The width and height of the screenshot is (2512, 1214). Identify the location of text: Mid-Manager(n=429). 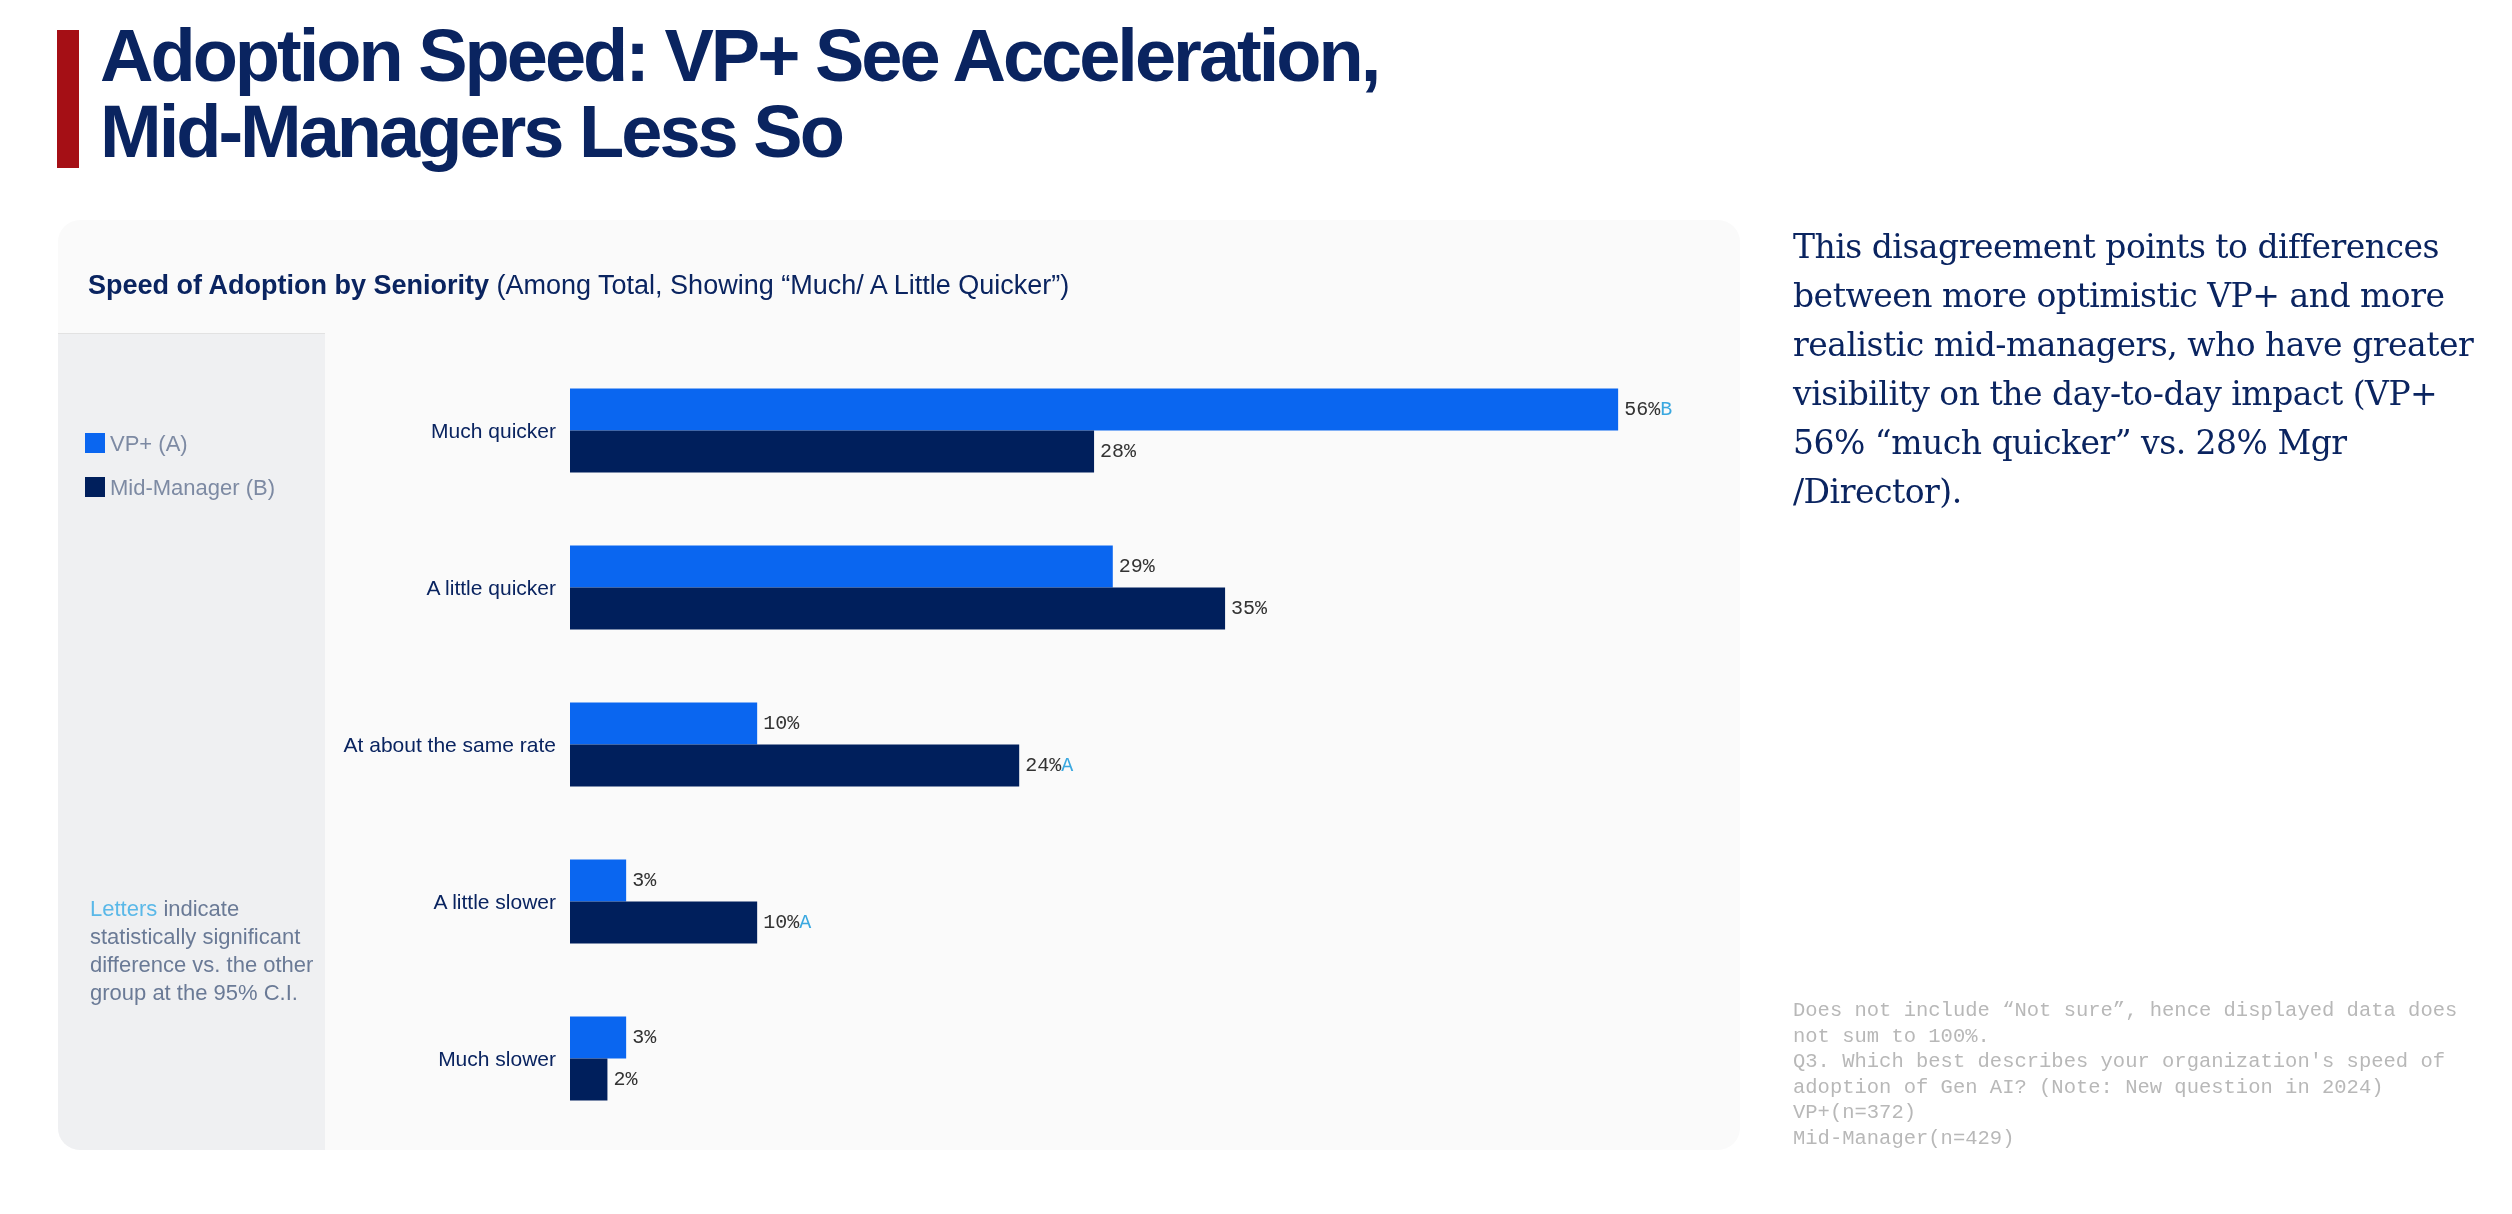
(1904, 1138).